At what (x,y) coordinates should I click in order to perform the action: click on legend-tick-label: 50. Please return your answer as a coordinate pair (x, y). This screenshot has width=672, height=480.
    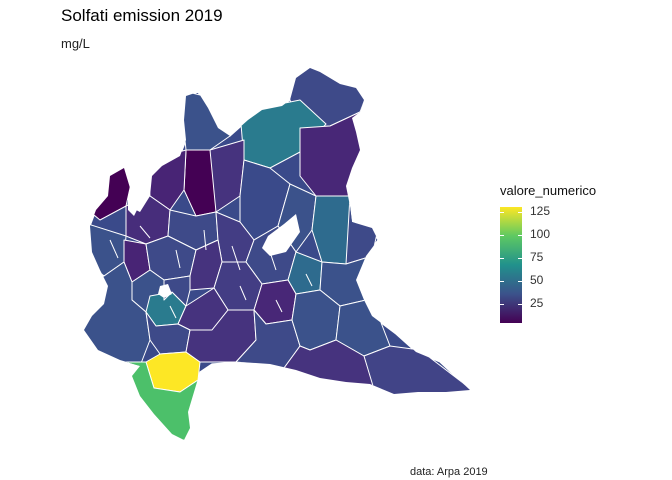
    Looking at the image, I should click on (537, 280).